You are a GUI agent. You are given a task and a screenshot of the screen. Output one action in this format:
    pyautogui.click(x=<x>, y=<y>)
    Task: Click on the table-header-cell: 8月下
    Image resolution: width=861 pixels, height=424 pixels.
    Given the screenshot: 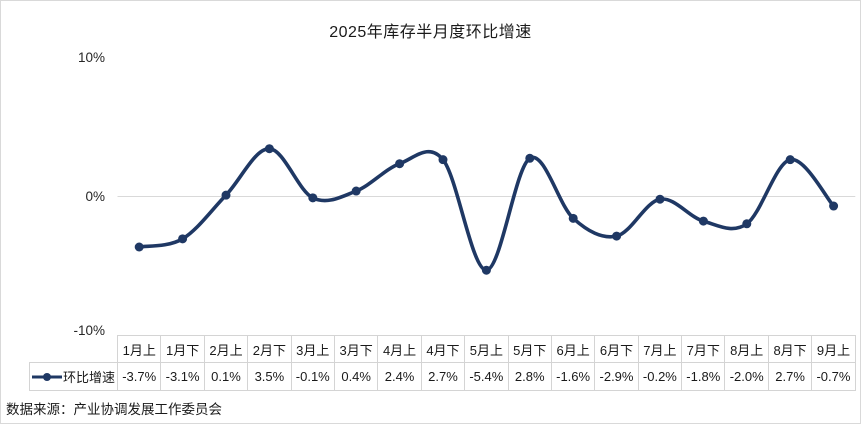 What is the action you would take?
    pyautogui.click(x=790, y=349)
    